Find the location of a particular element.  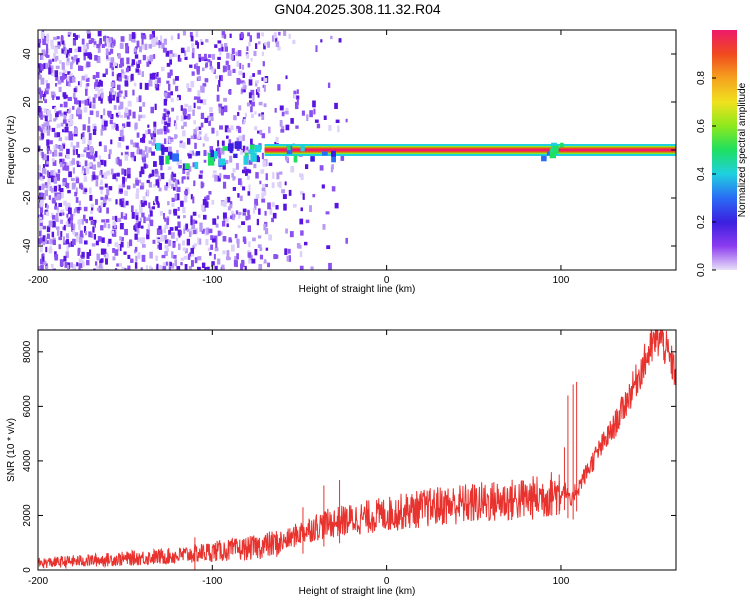

signal-cluster-cell is located at coordinates (225, 148).